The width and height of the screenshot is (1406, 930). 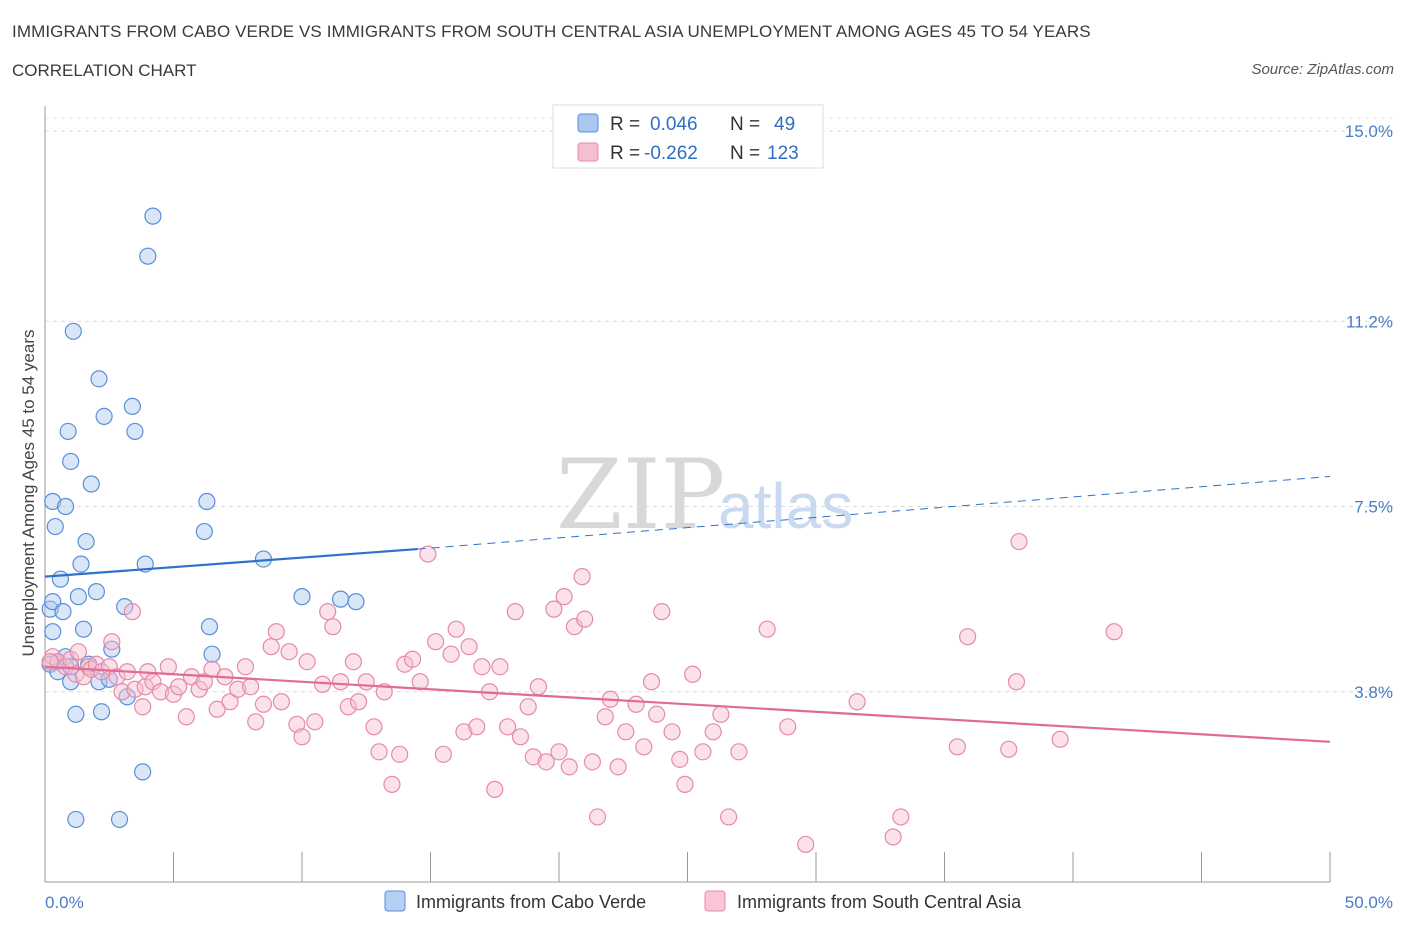 What do you see at coordinates (671, 153) in the screenshot?
I see `legend-r-value-1: -0.262` at bounding box center [671, 153].